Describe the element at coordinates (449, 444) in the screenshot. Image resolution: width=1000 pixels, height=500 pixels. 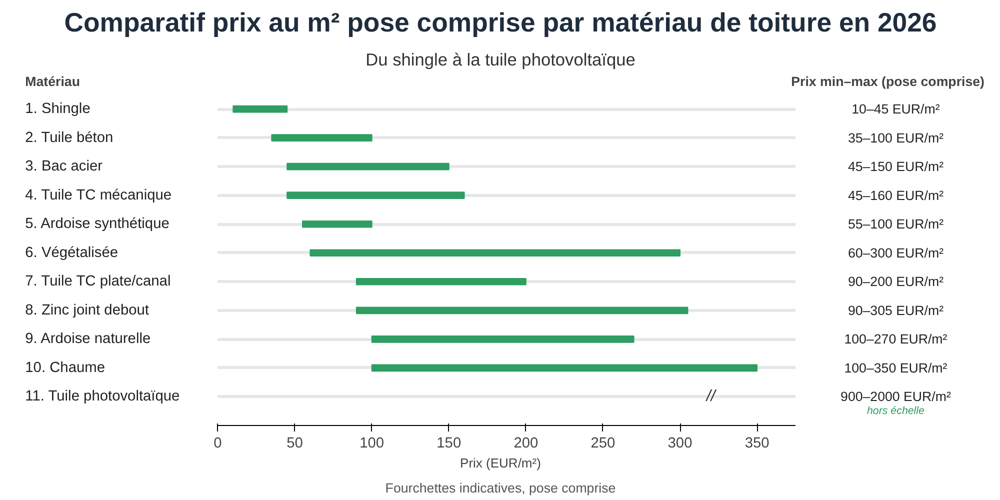
I see `x-tick-label: 150` at that location.